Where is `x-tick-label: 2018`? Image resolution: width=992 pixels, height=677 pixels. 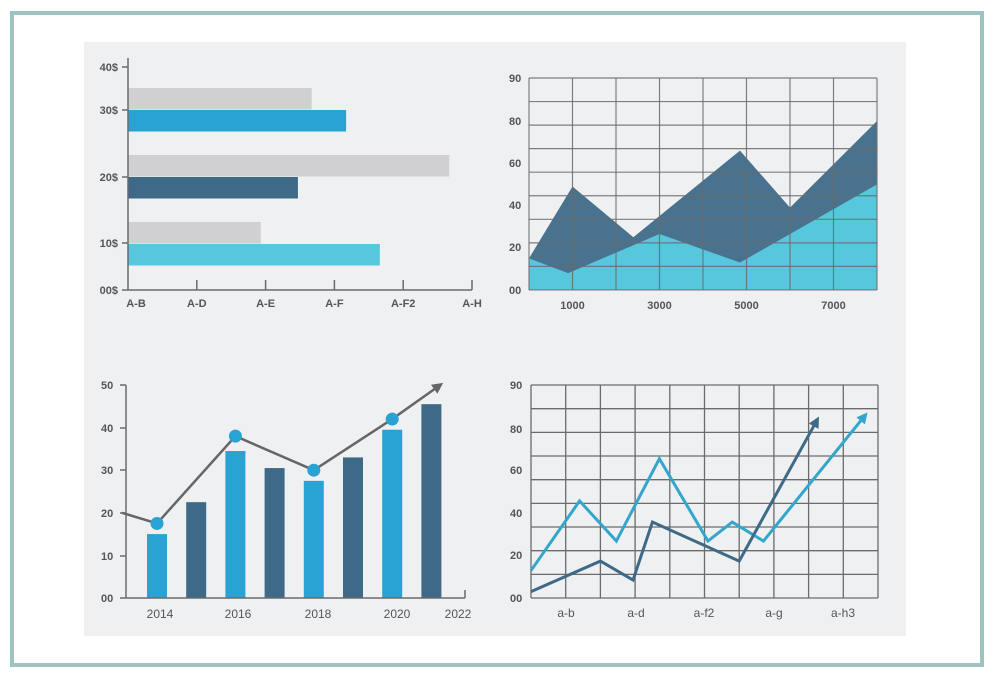 x-tick-label: 2018 is located at coordinates (318, 614).